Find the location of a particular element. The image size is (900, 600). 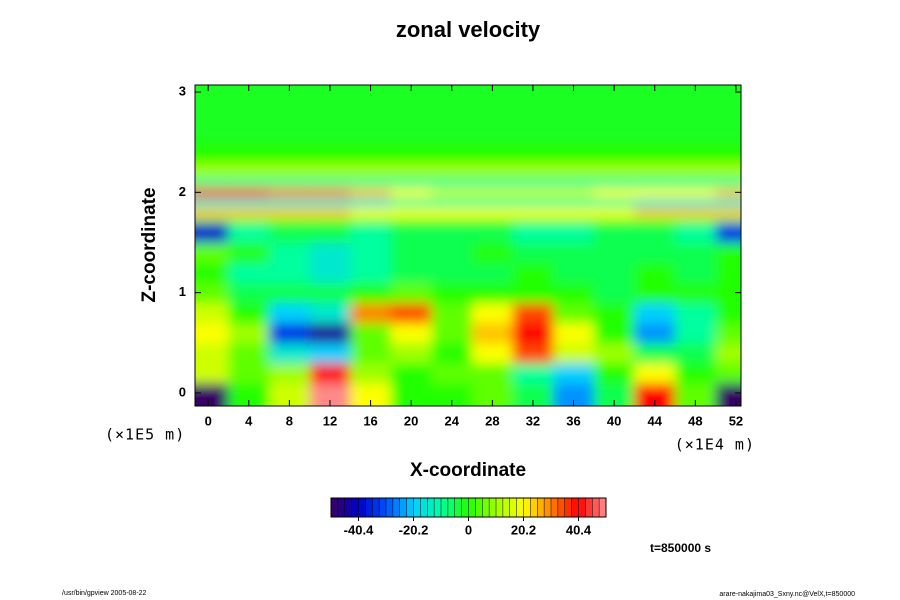

colorbar-tick-label: 20.2 is located at coordinates (523, 529).